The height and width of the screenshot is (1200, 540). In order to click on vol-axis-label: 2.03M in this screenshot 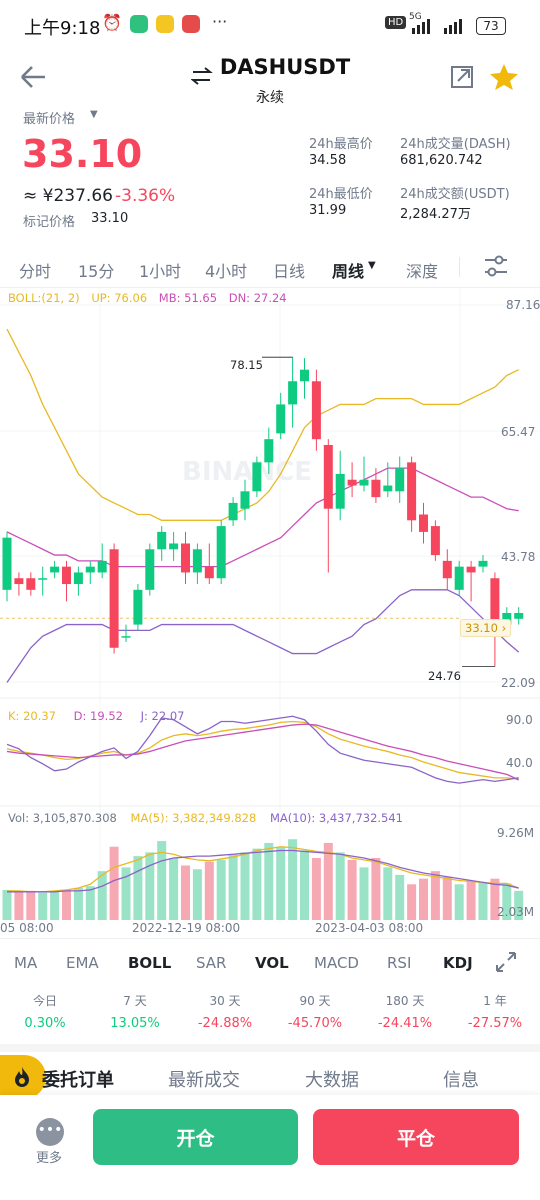, I will do `click(516, 912)`.